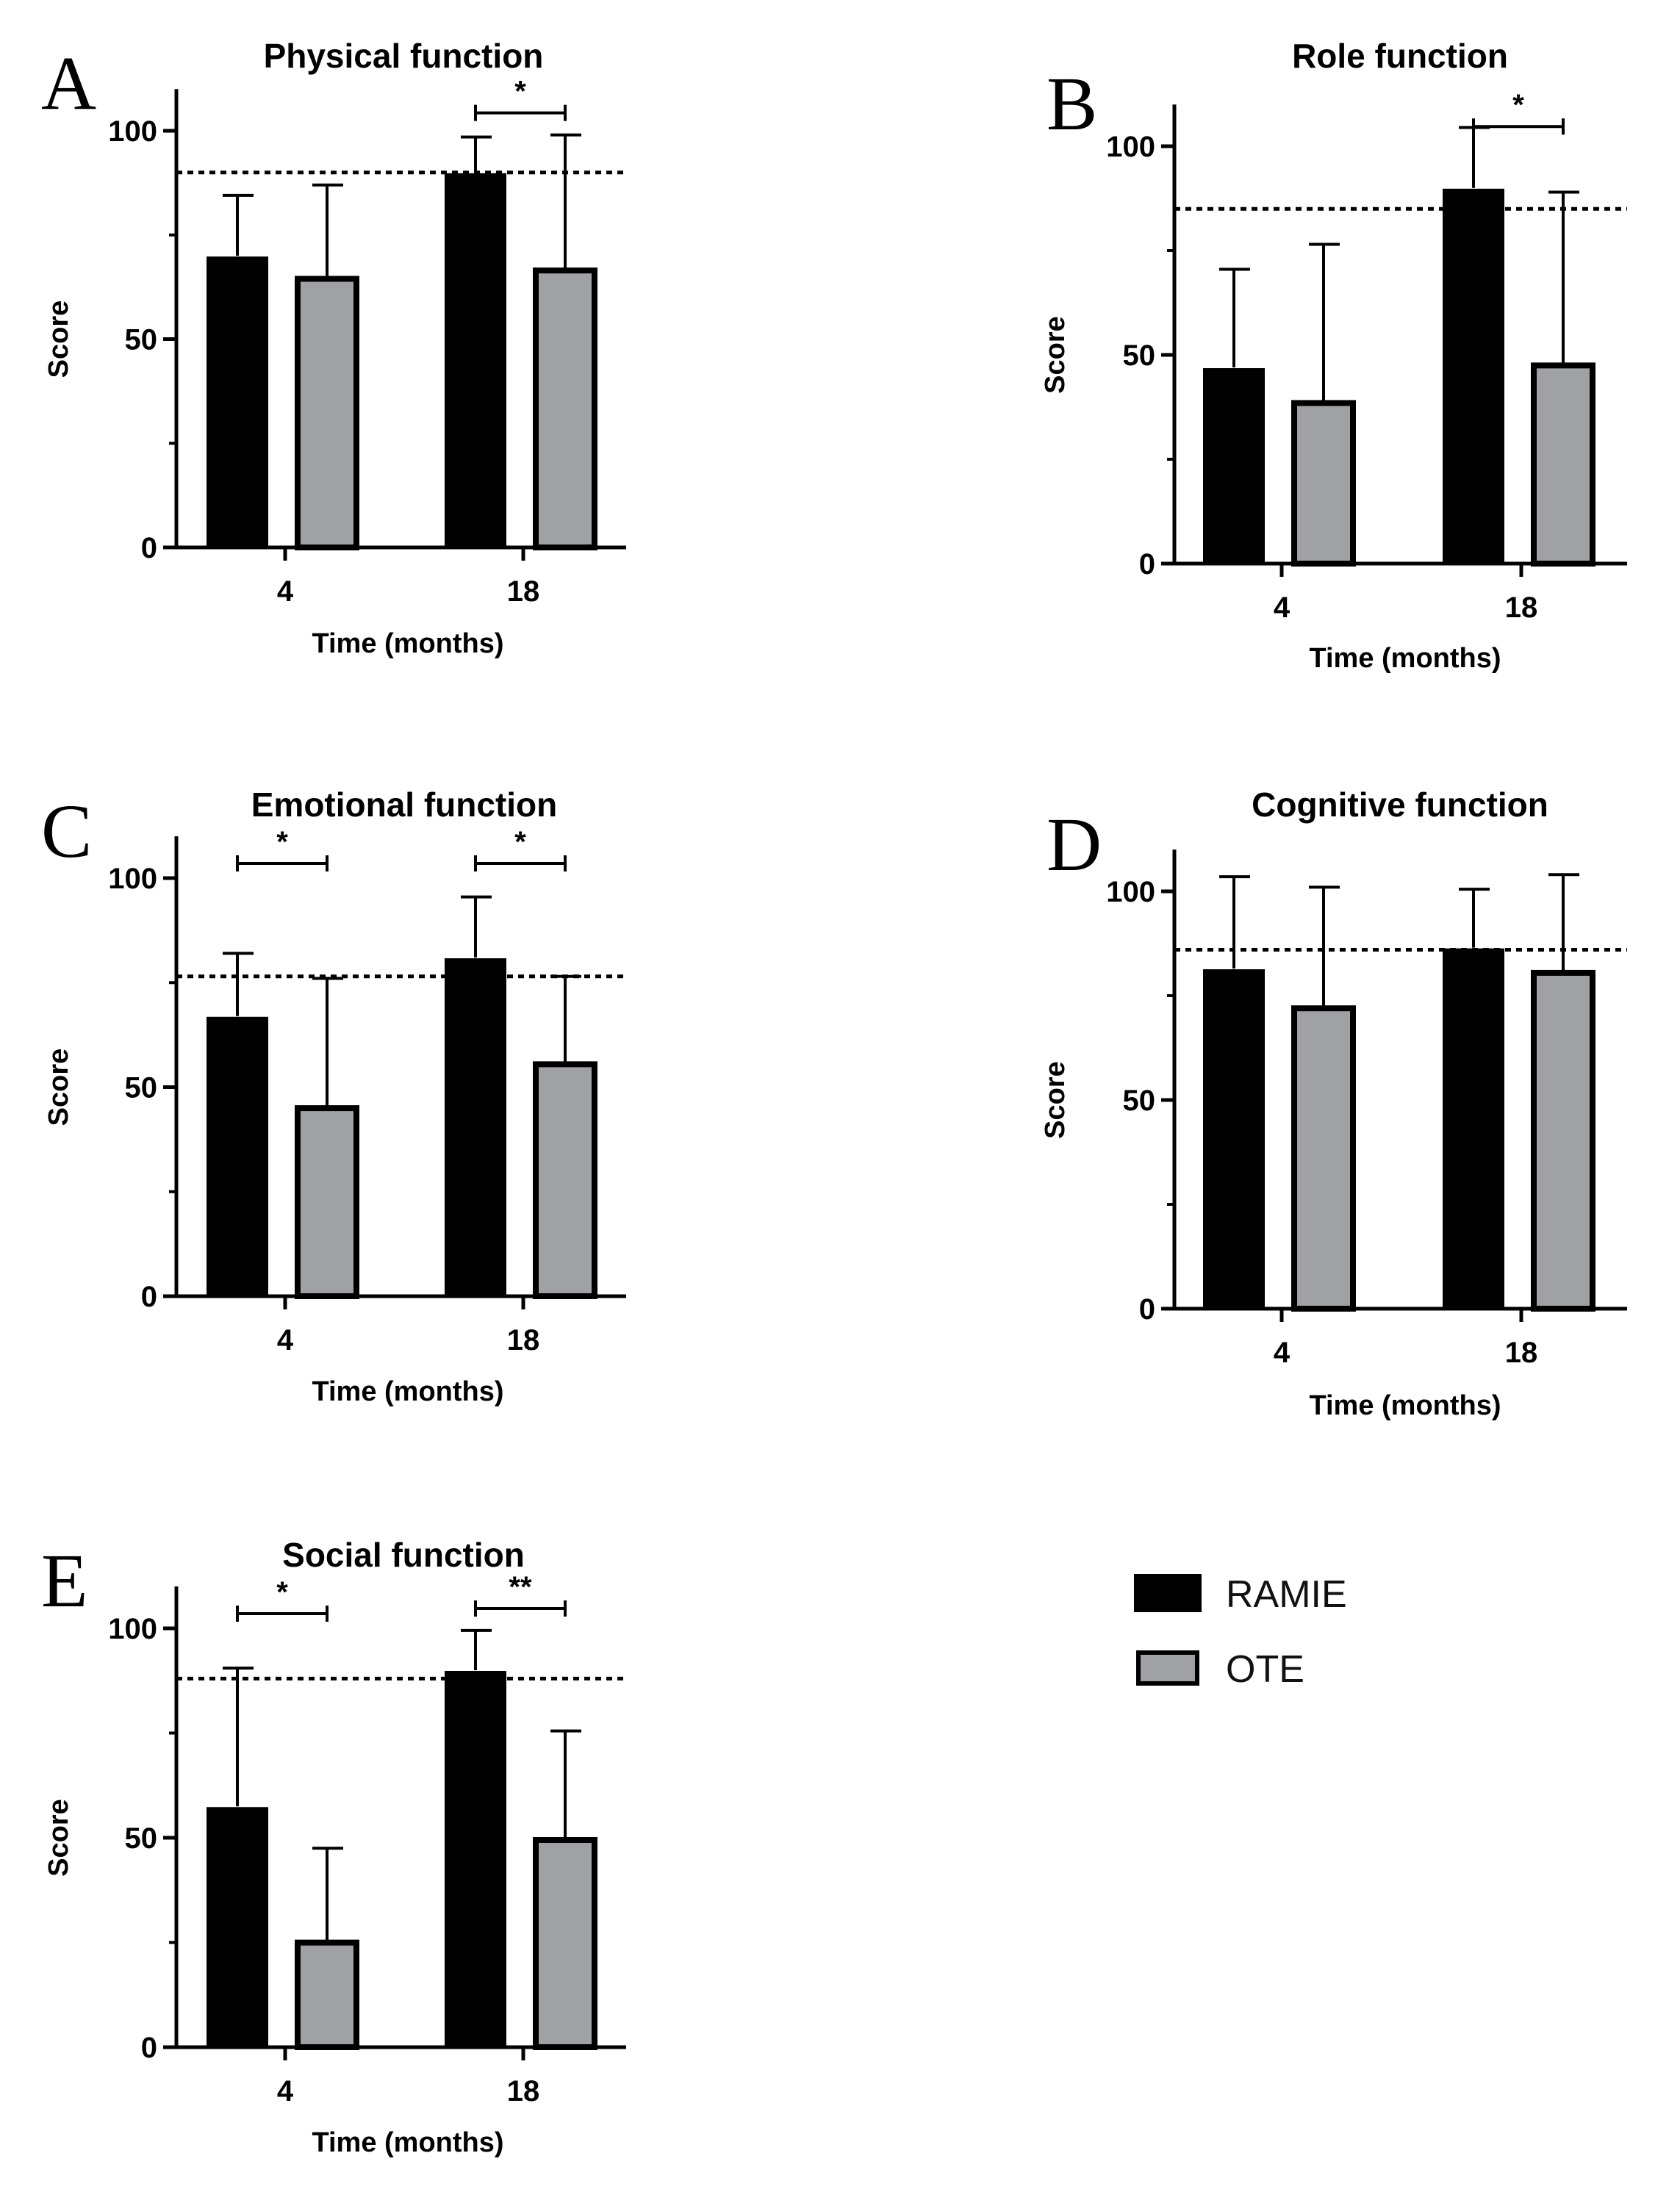 This screenshot has width=1680, height=2189. What do you see at coordinates (1147, 565) in the screenshot?
I see `y-tick-label-b-0: 0` at bounding box center [1147, 565].